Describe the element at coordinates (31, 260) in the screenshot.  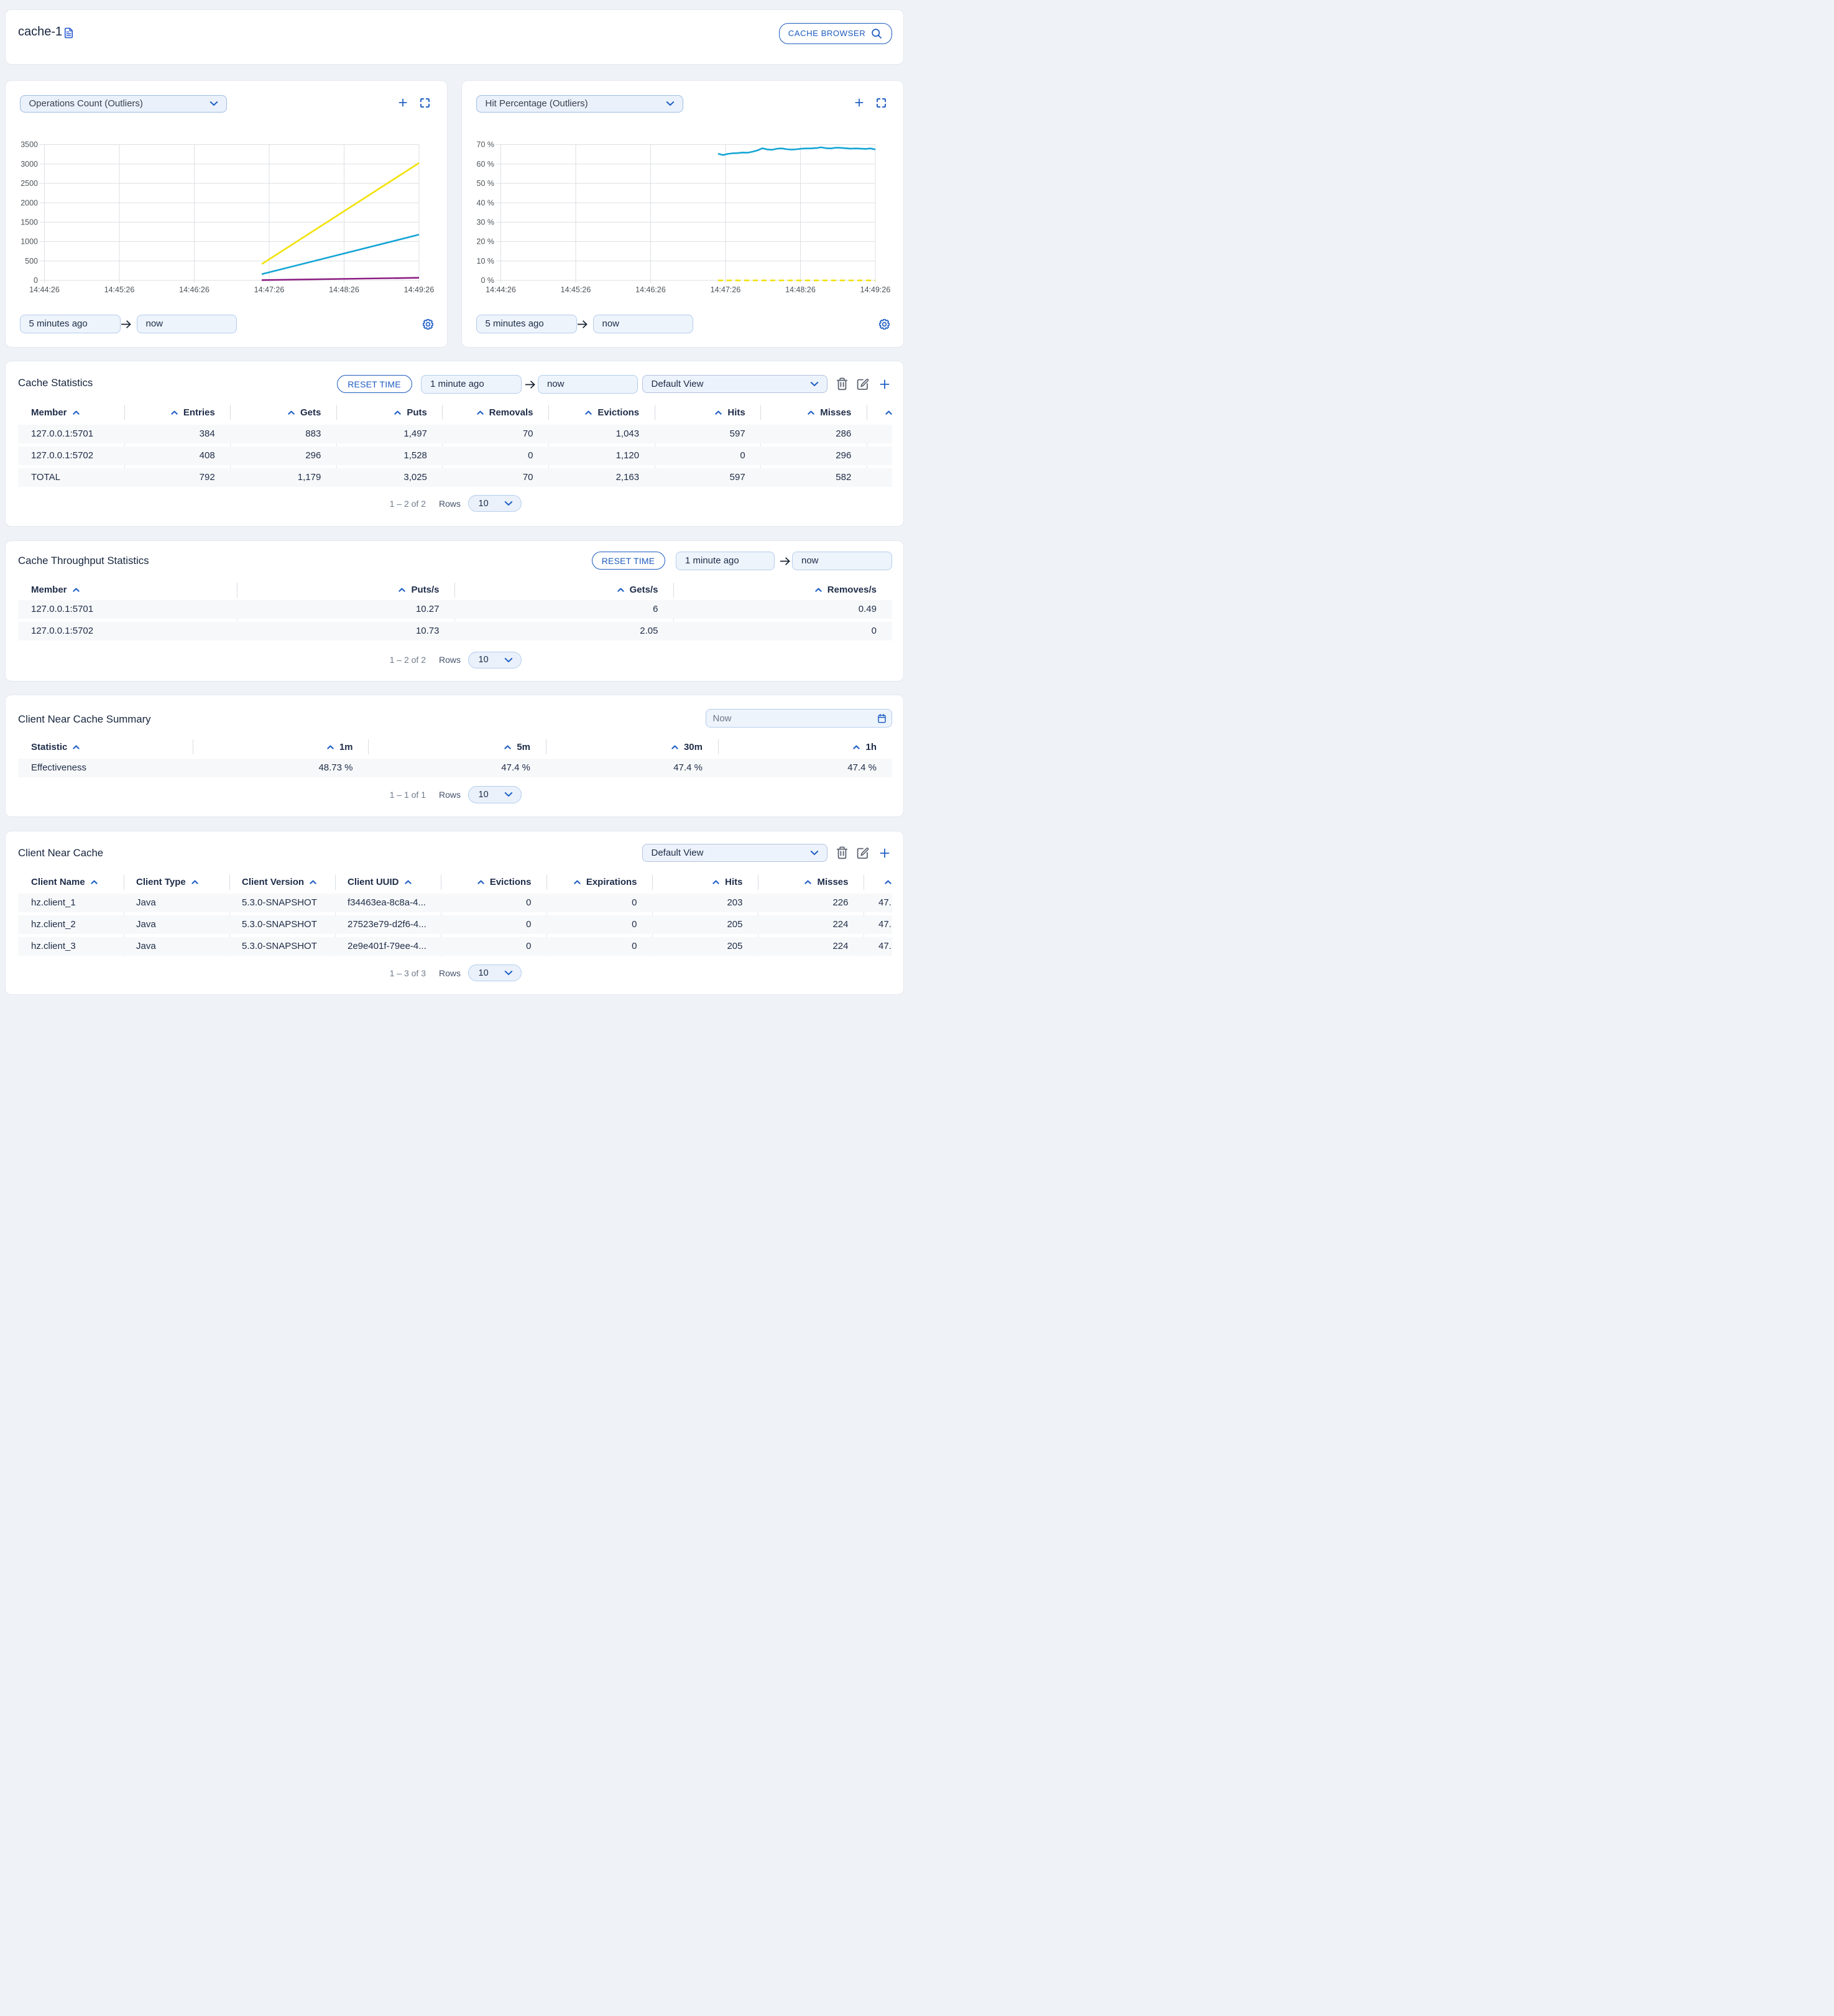
I see `svg-text: 500` at that location.